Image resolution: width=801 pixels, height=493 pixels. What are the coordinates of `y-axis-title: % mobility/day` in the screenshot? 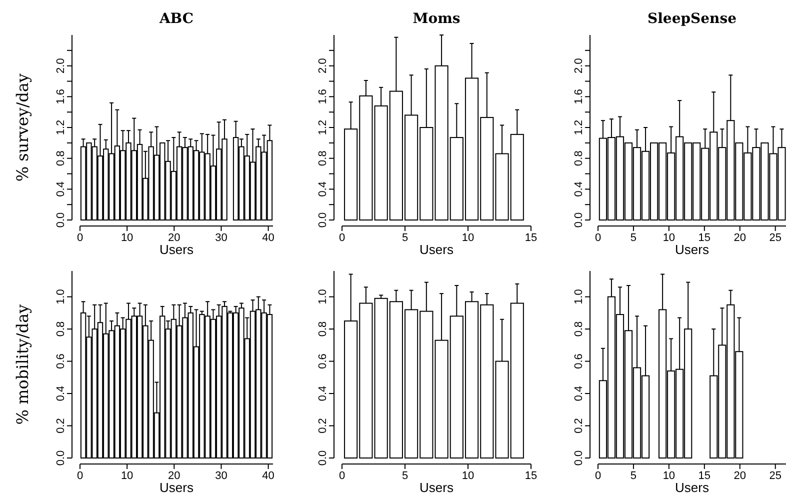 It's located at (22, 364).